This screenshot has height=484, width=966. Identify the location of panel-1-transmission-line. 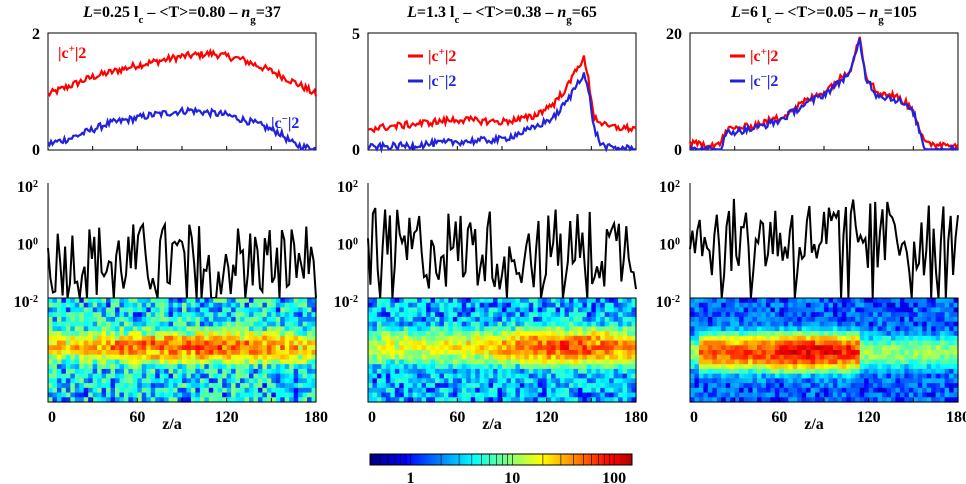
(182, 259).